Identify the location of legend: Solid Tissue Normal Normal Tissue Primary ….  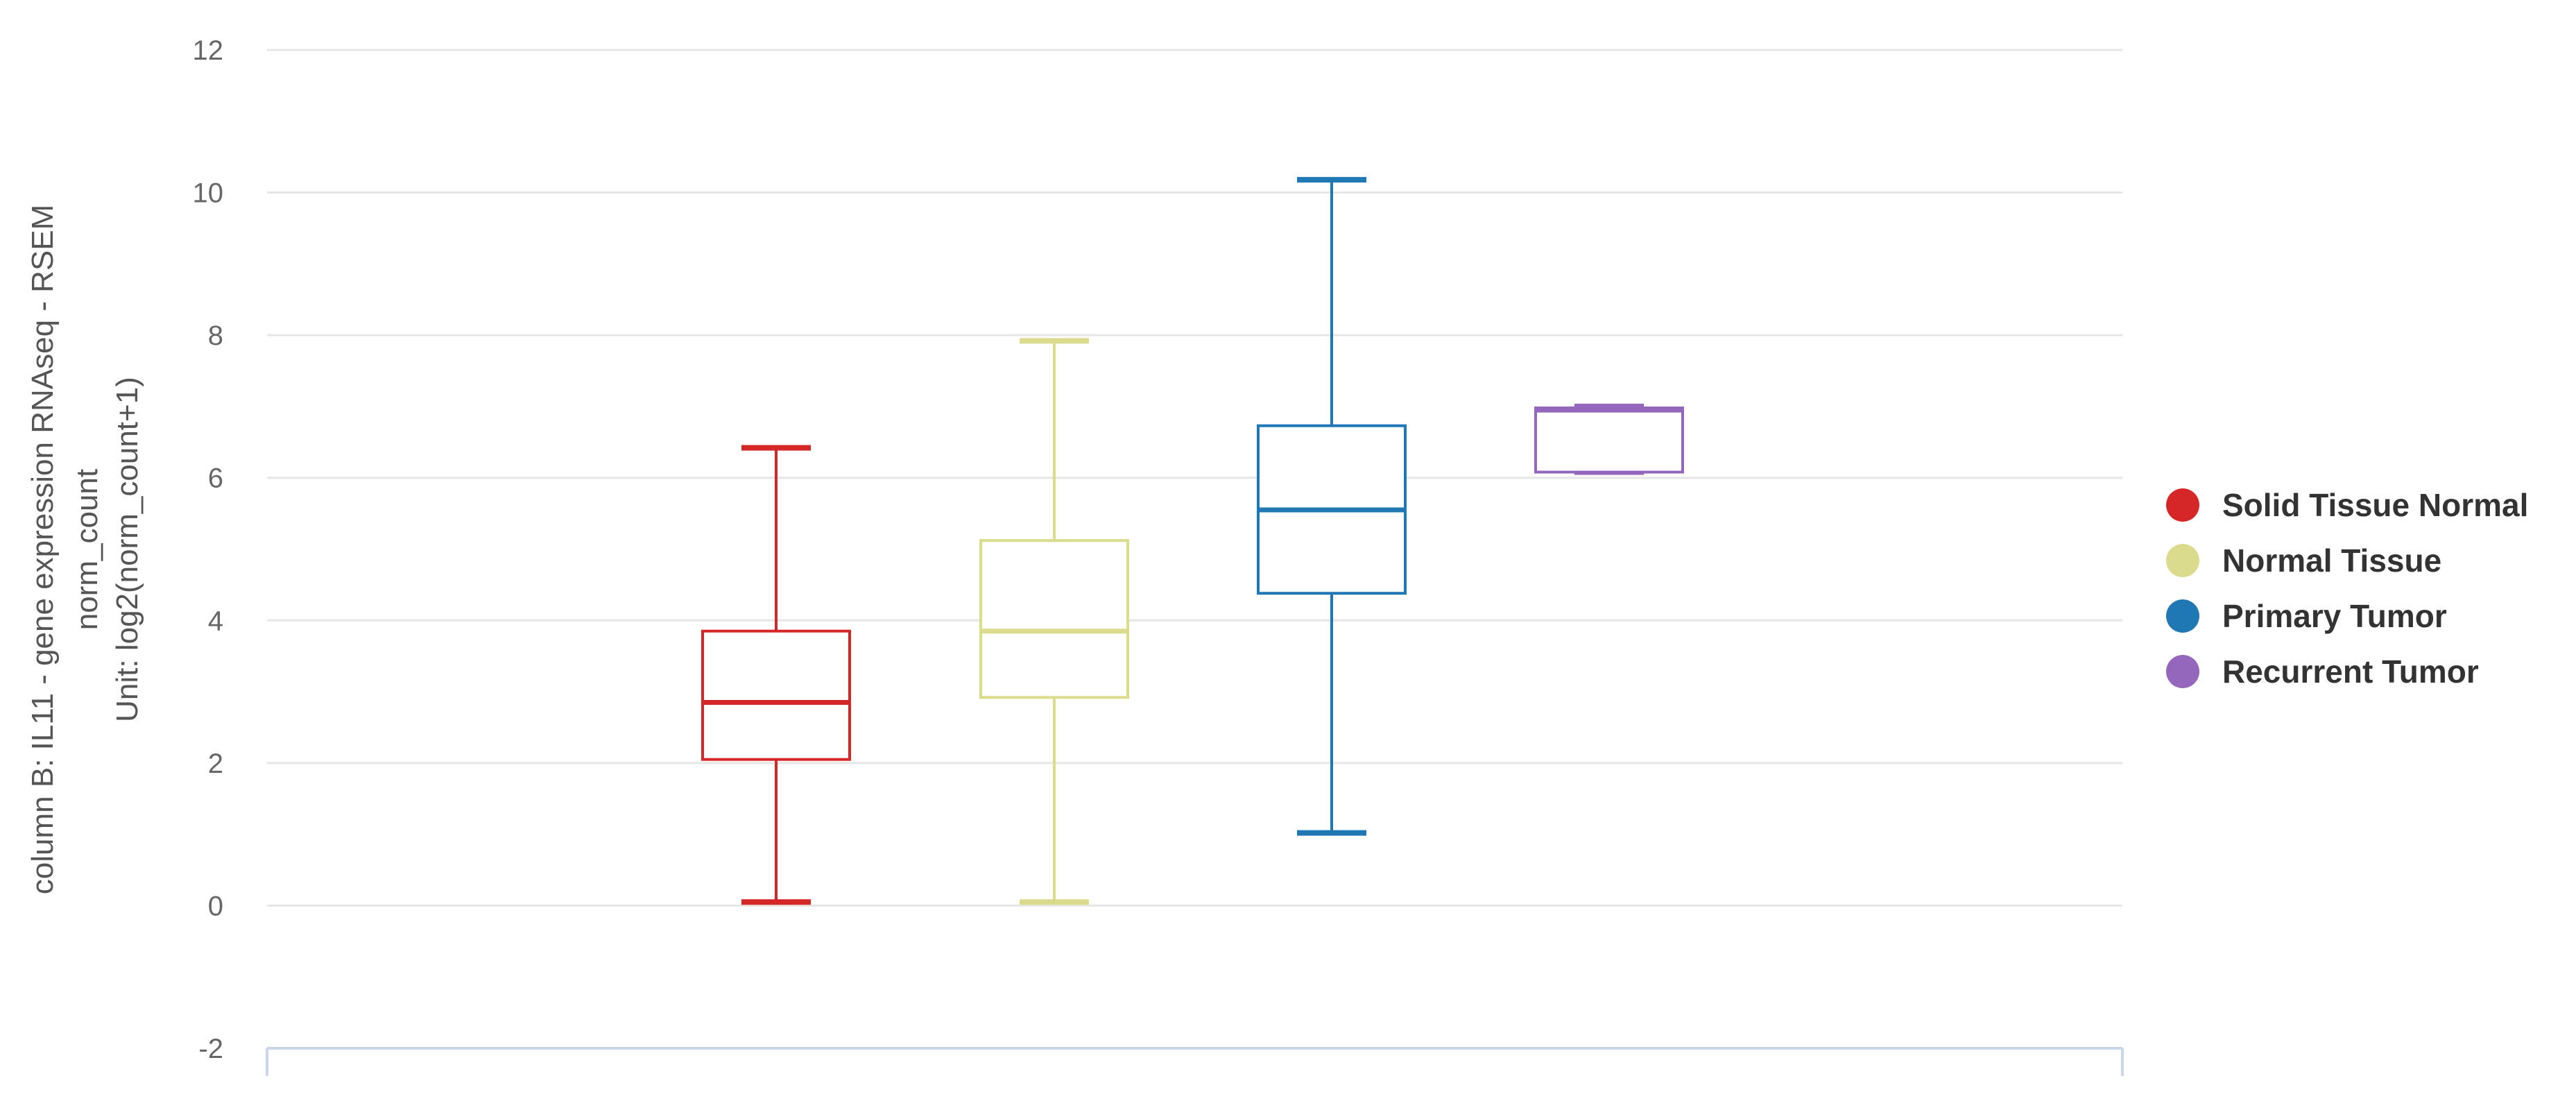
(2347, 588).